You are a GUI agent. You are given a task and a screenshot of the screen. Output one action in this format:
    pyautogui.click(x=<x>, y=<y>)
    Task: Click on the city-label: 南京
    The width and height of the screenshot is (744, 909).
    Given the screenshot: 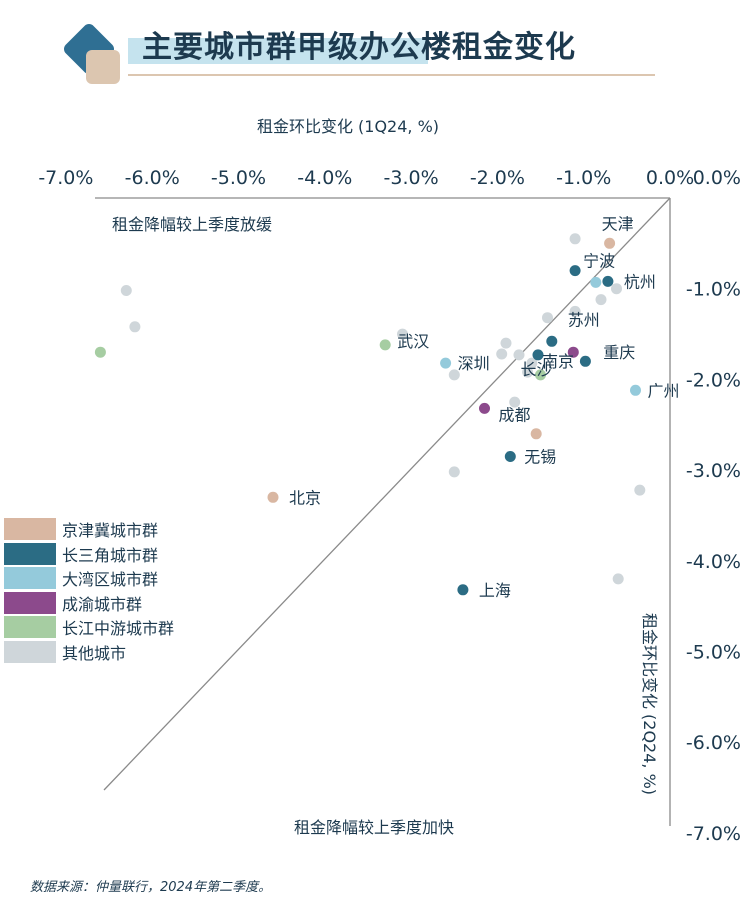 What is the action you would take?
    pyautogui.click(x=558, y=361)
    